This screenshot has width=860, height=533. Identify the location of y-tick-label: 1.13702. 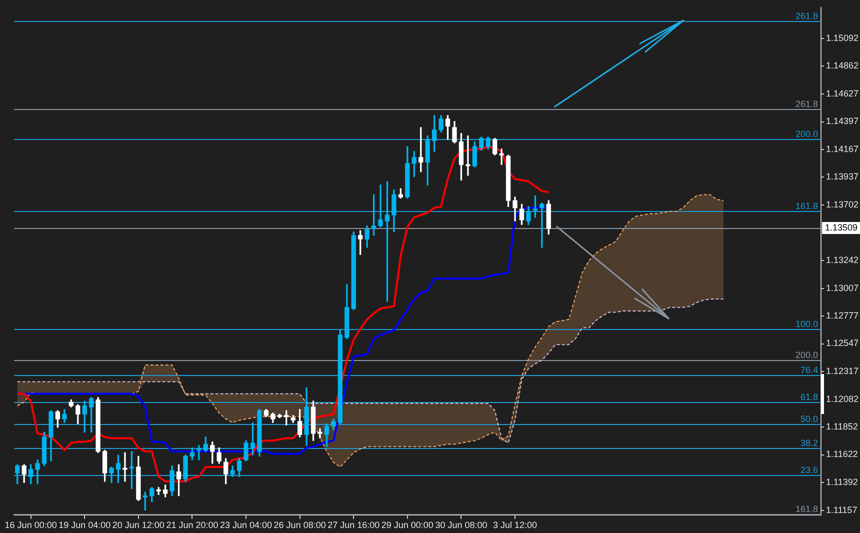
(842, 205).